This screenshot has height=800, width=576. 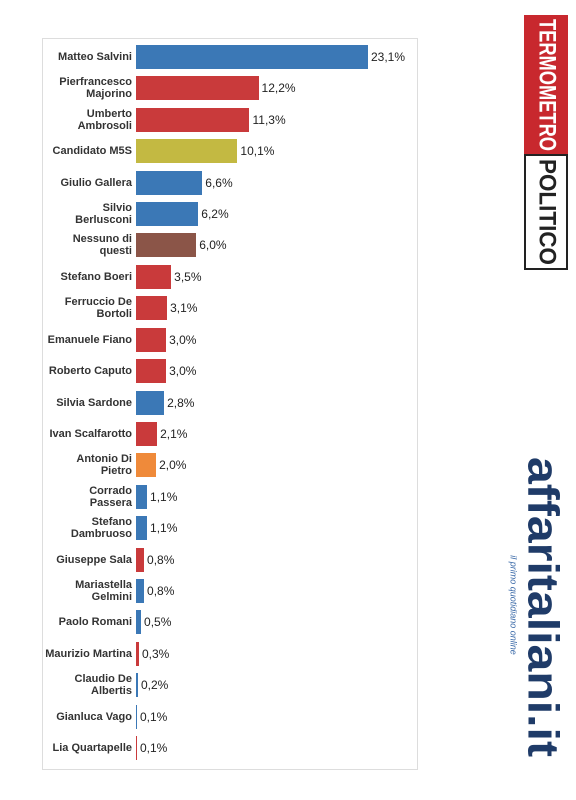 What do you see at coordinates (94, 402) in the screenshot?
I see `category-label: Silvia Sardone` at bounding box center [94, 402].